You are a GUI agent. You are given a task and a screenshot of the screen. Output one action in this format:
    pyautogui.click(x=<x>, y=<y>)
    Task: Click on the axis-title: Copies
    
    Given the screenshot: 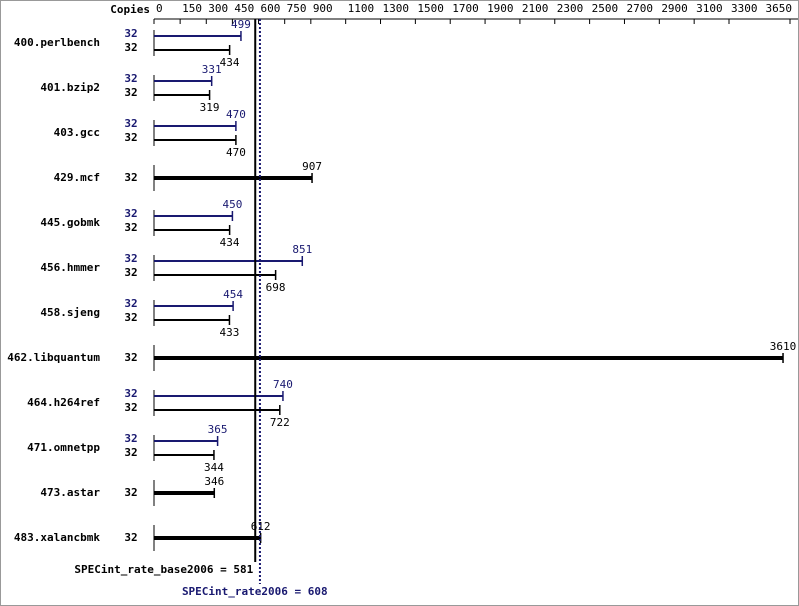 What is the action you would take?
    pyautogui.click(x=130, y=9)
    